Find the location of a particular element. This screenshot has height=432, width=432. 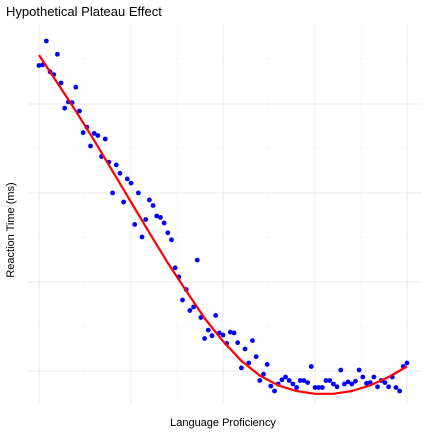

chart-title: Hypothetical Plateau Effect is located at coordinates (84, 11).